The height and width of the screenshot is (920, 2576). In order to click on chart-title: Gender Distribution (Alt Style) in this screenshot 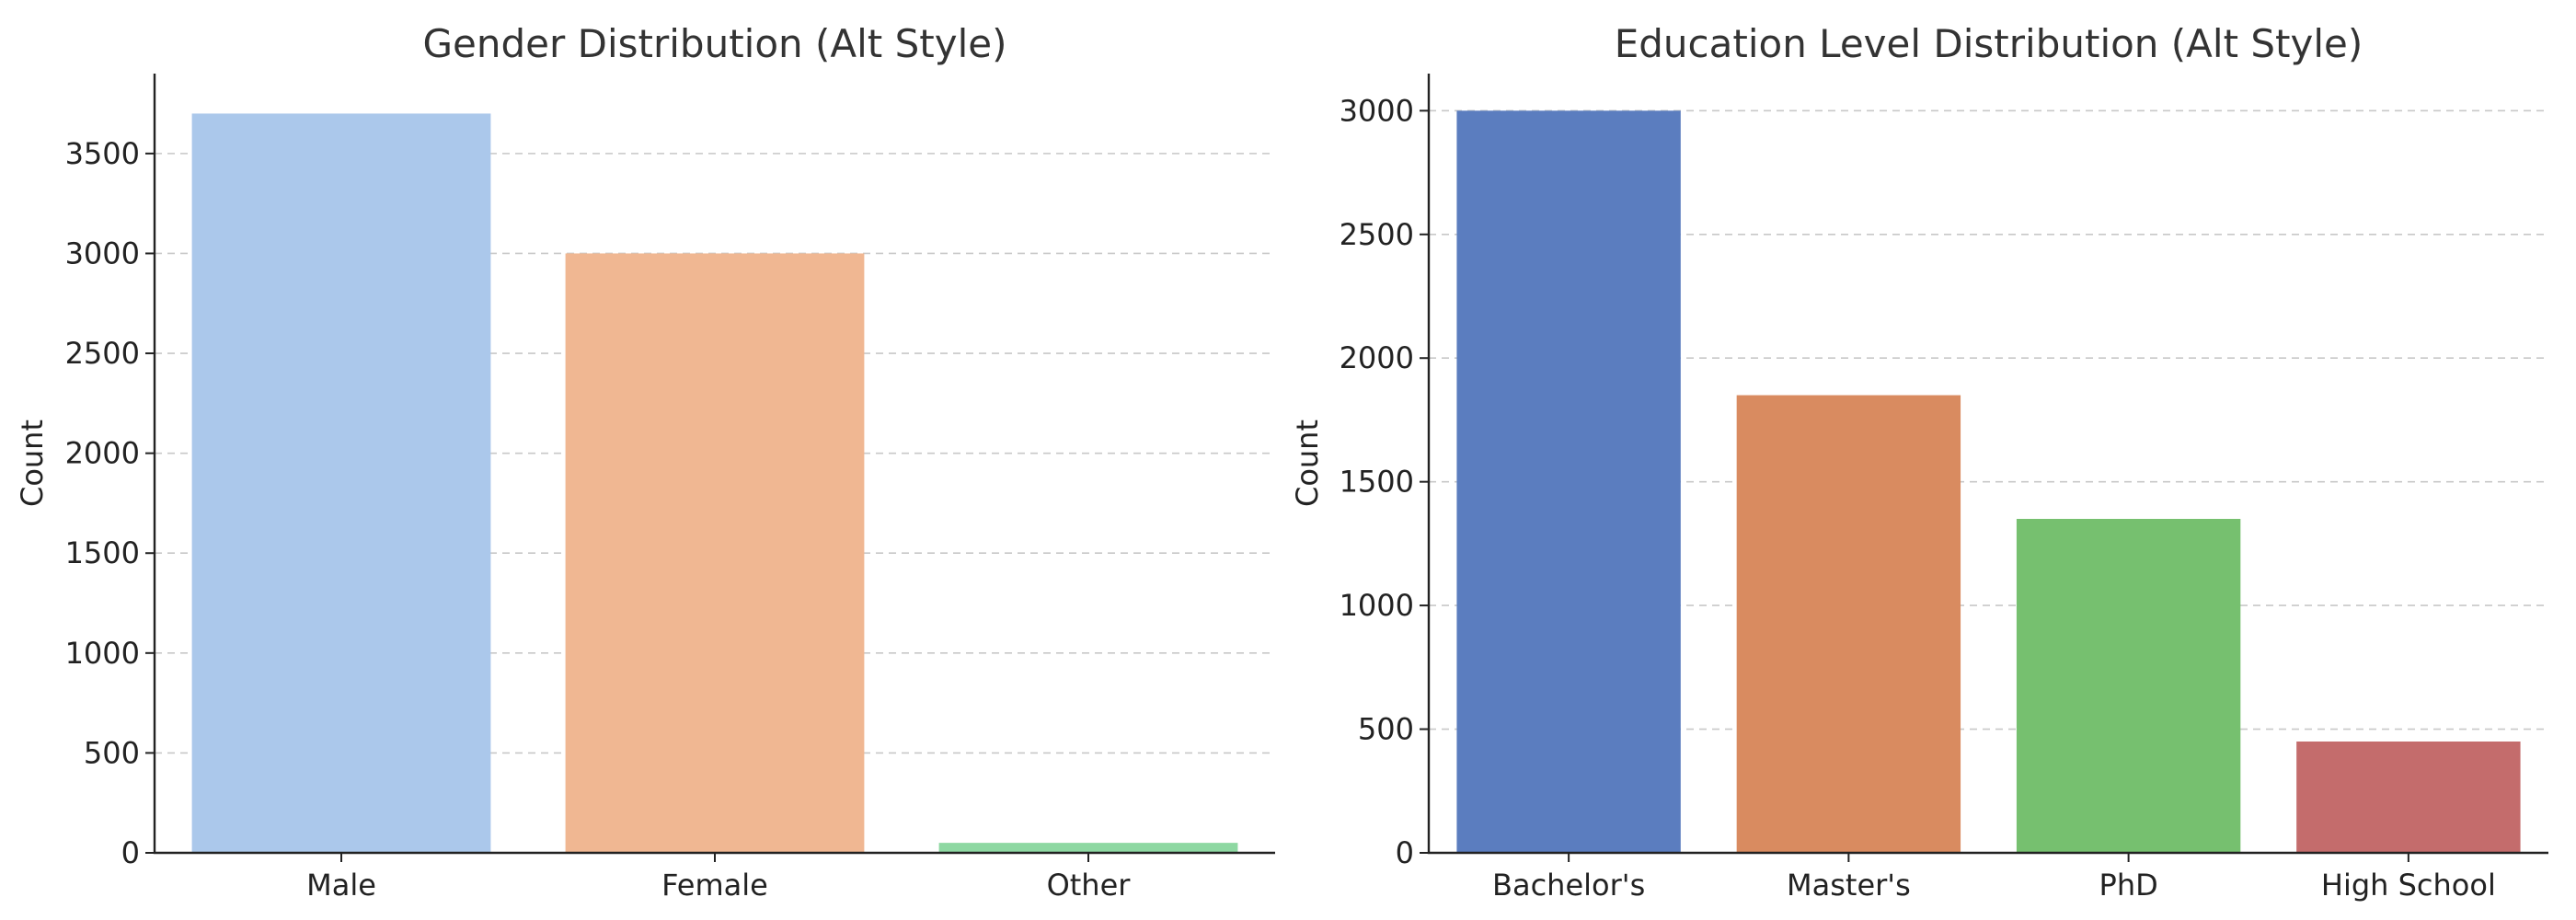, I will do `click(715, 43)`.